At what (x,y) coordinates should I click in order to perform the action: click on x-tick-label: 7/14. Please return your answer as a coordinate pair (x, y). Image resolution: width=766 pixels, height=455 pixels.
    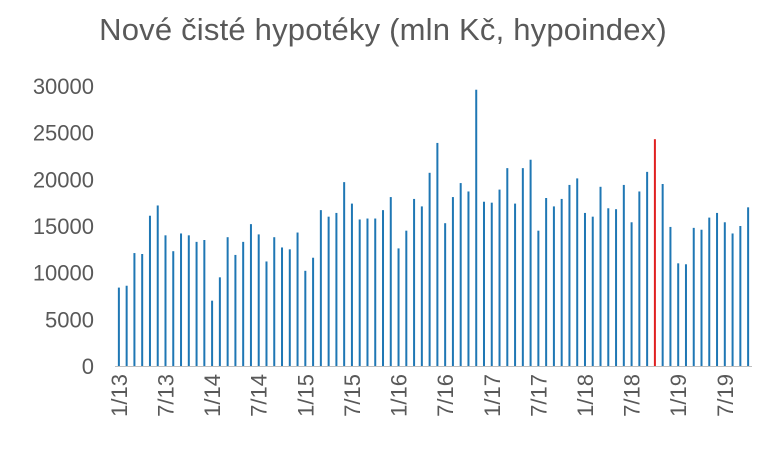
    Looking at the image, I should click on (259, 395).